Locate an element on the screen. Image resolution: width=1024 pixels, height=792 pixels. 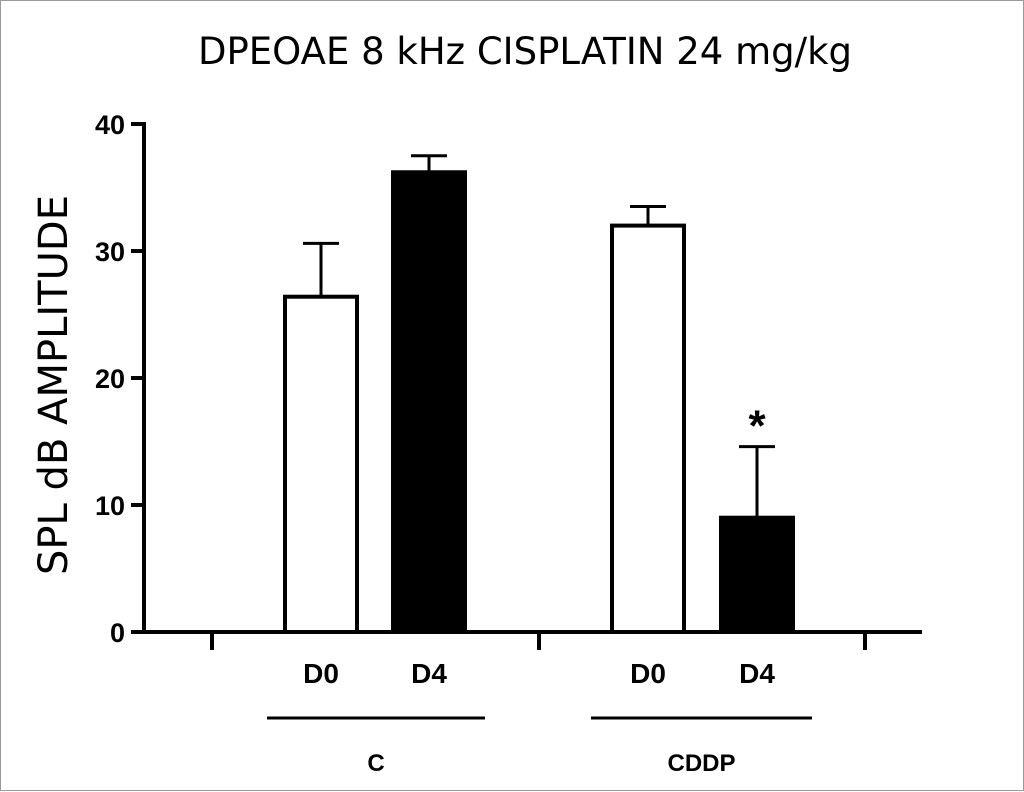
y-tick-label: 20 is located at coordinates (110, 379).